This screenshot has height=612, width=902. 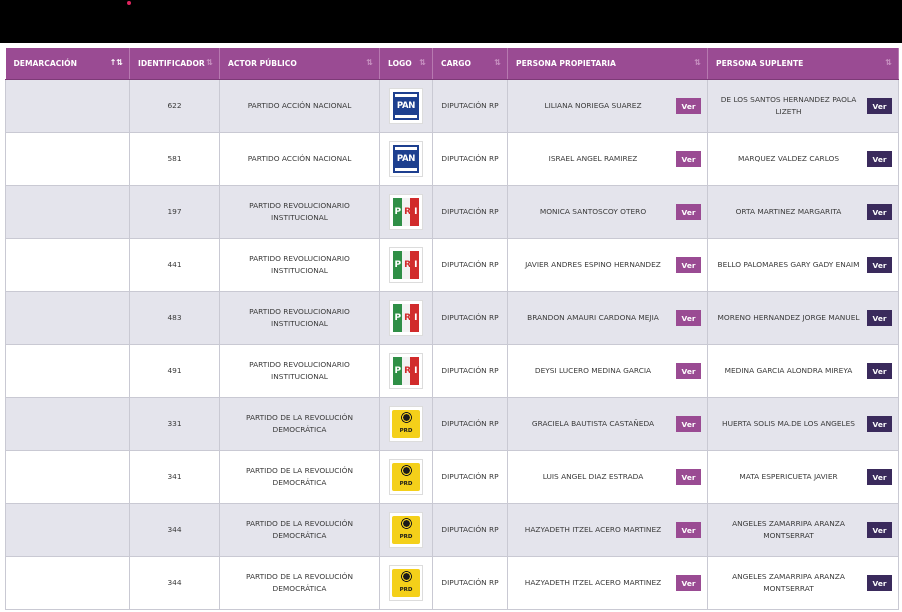 What do you see at coordinates (760, 63) in the screenshot?
I see `column-header-label: PERSONA SUPLENTE` at bounding box center [760, 63].